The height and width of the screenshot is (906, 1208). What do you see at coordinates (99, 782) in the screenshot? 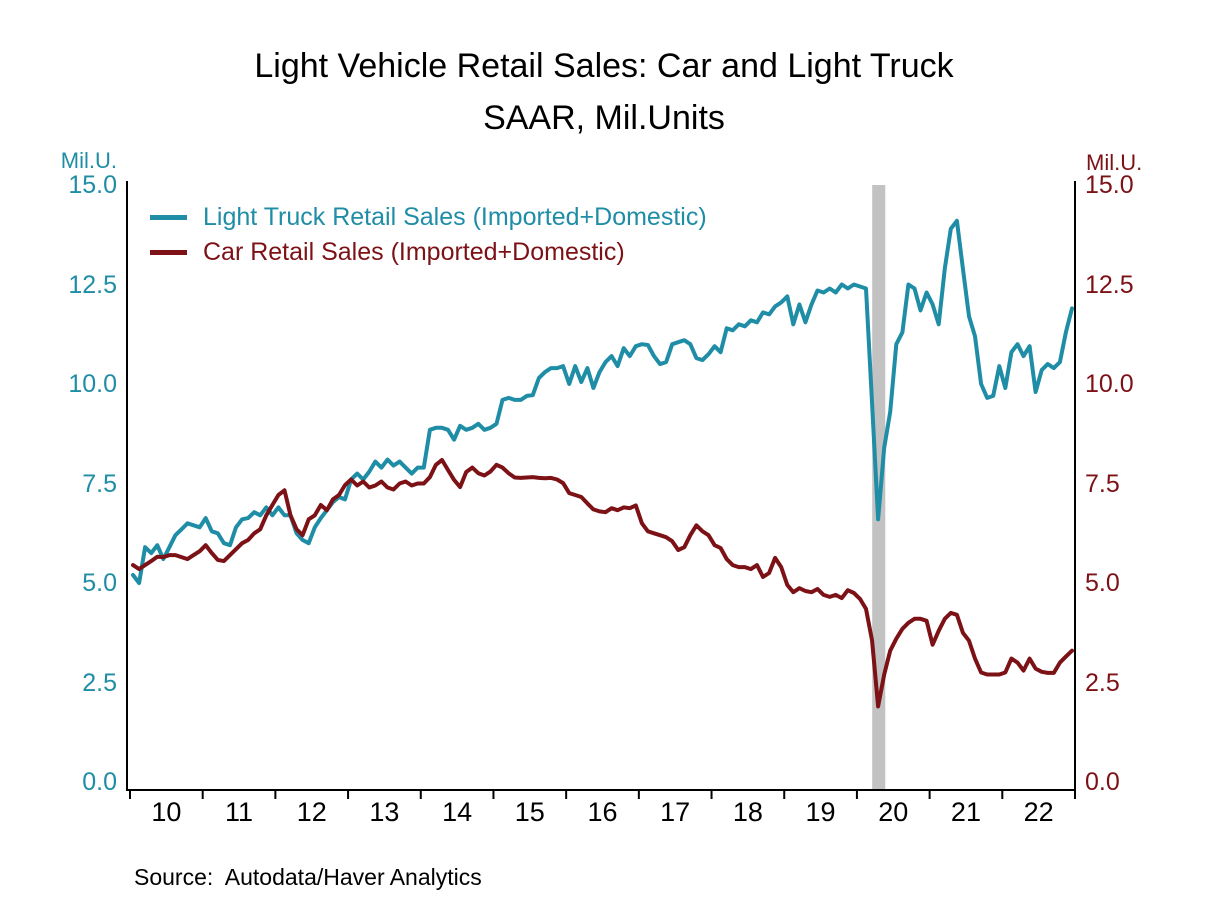
I see `y-tick-label-left: 0.0` at bounding box center [99, 782].